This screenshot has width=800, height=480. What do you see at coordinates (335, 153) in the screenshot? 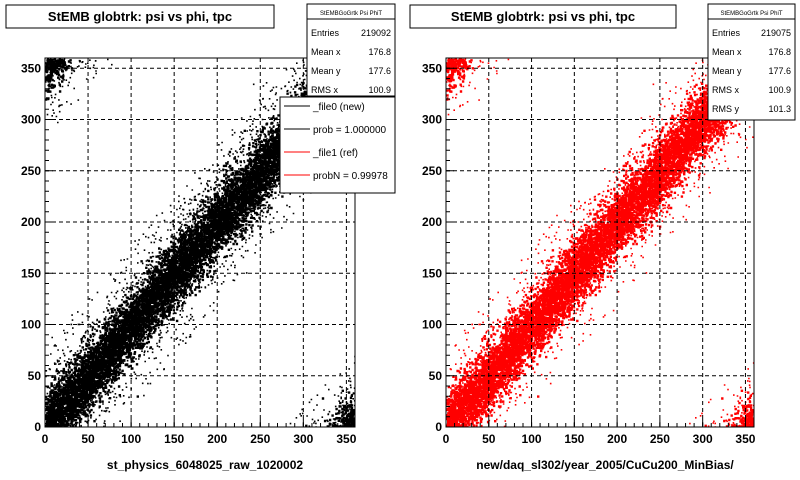
I see `legend-entry: _file1 (ref)` at bounding box center [335, 153].